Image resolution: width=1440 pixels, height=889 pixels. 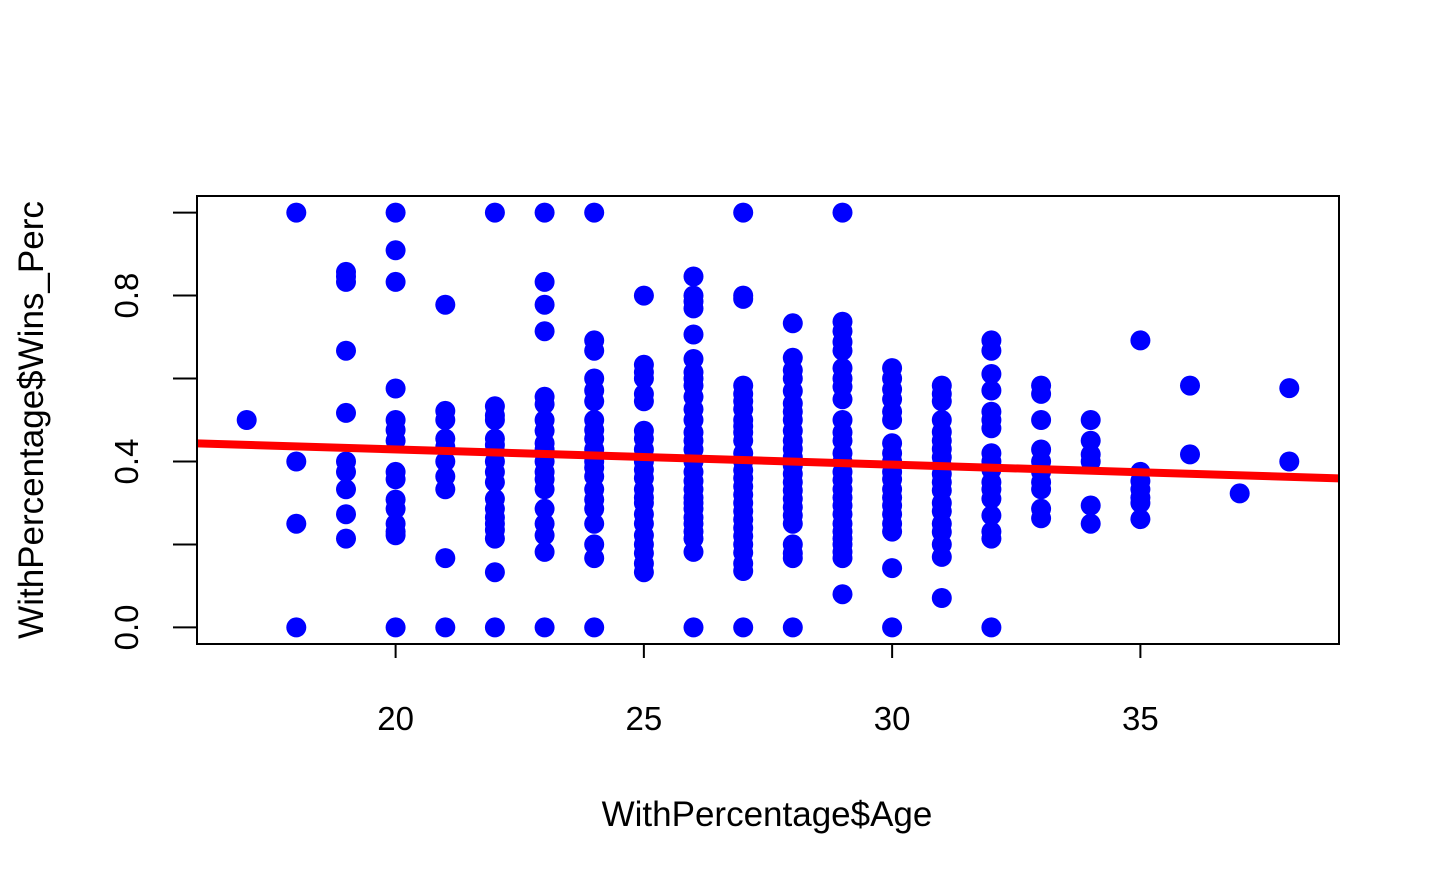 What do you see at coordinates (126, 296) in the screenshot?
I see `y-tick-label: 0.8` at bounding box center [126, 296].